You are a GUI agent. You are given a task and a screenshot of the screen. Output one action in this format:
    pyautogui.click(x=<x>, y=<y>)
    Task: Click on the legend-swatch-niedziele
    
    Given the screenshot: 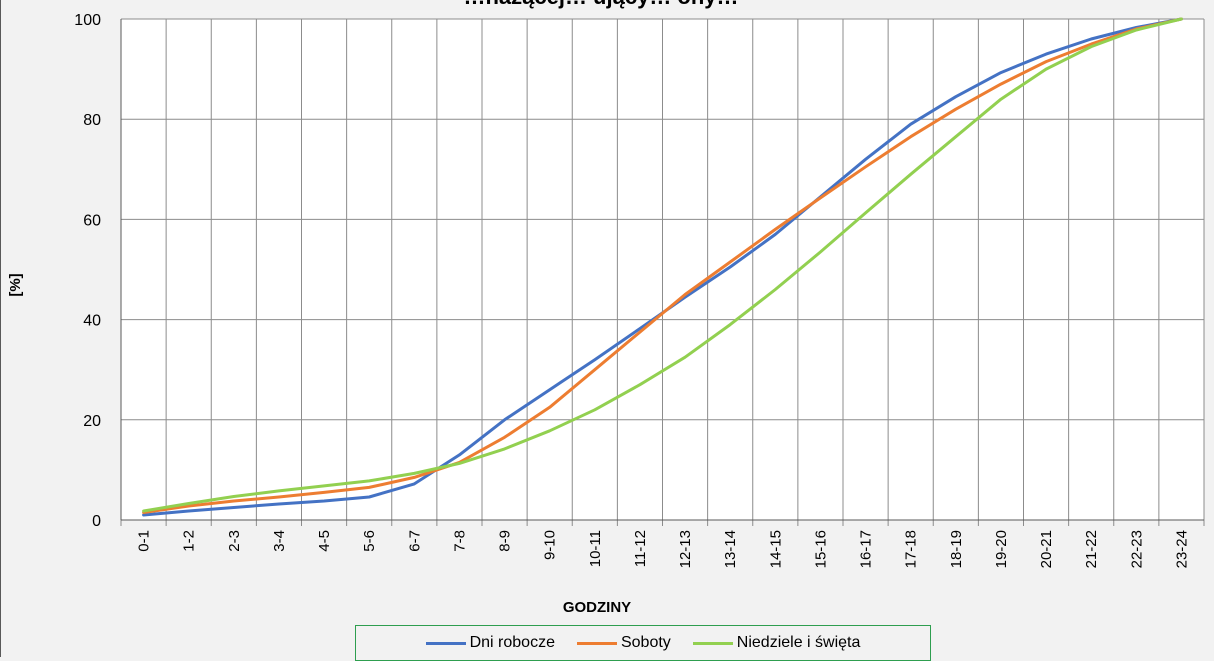 What is the action you would take?
    pyautogui.click(x=713, y=643)
    